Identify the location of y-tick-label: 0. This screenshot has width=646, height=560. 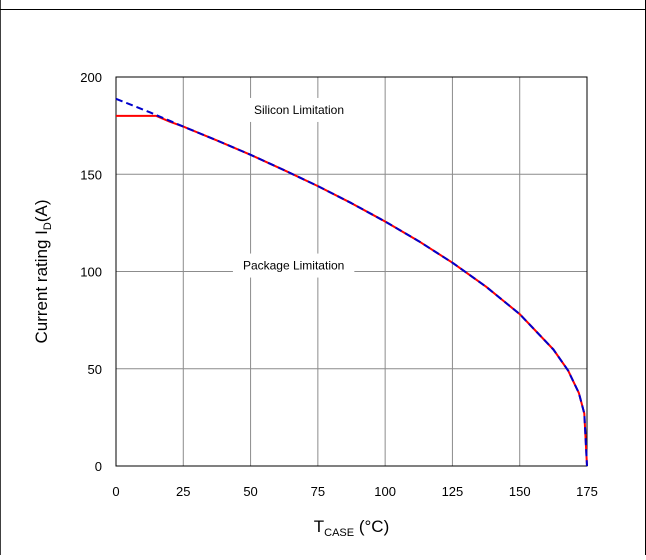
(98, 466).